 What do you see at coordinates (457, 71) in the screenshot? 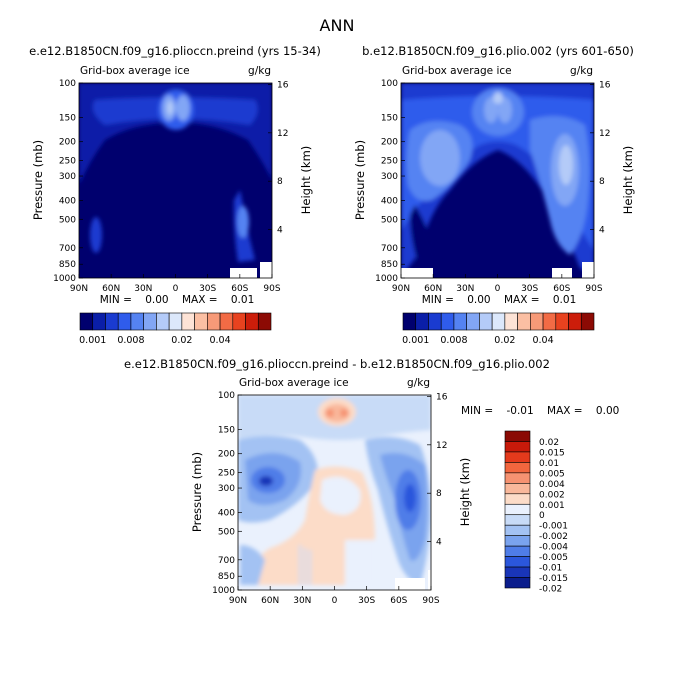
I see `panel-subtitle: Grid-box average ice` at bounding box center [457, 71].